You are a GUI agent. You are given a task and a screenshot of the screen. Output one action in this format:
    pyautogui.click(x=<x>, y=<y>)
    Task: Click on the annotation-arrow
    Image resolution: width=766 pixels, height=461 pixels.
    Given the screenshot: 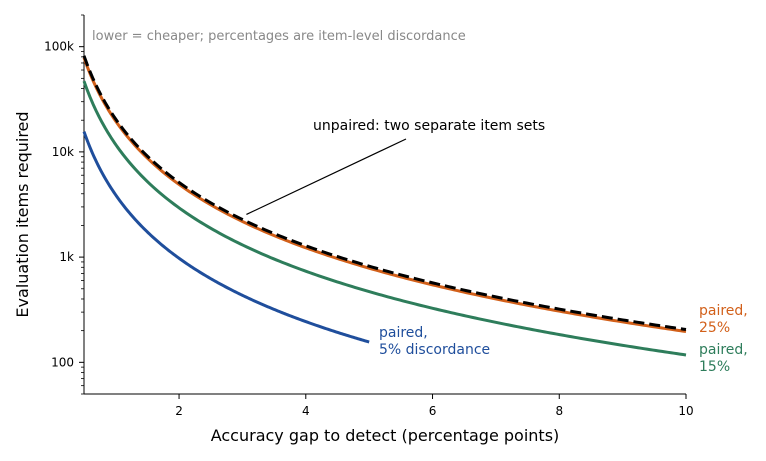 What is the action you would take?
    pyautogui.click(x=326, y=176)
    